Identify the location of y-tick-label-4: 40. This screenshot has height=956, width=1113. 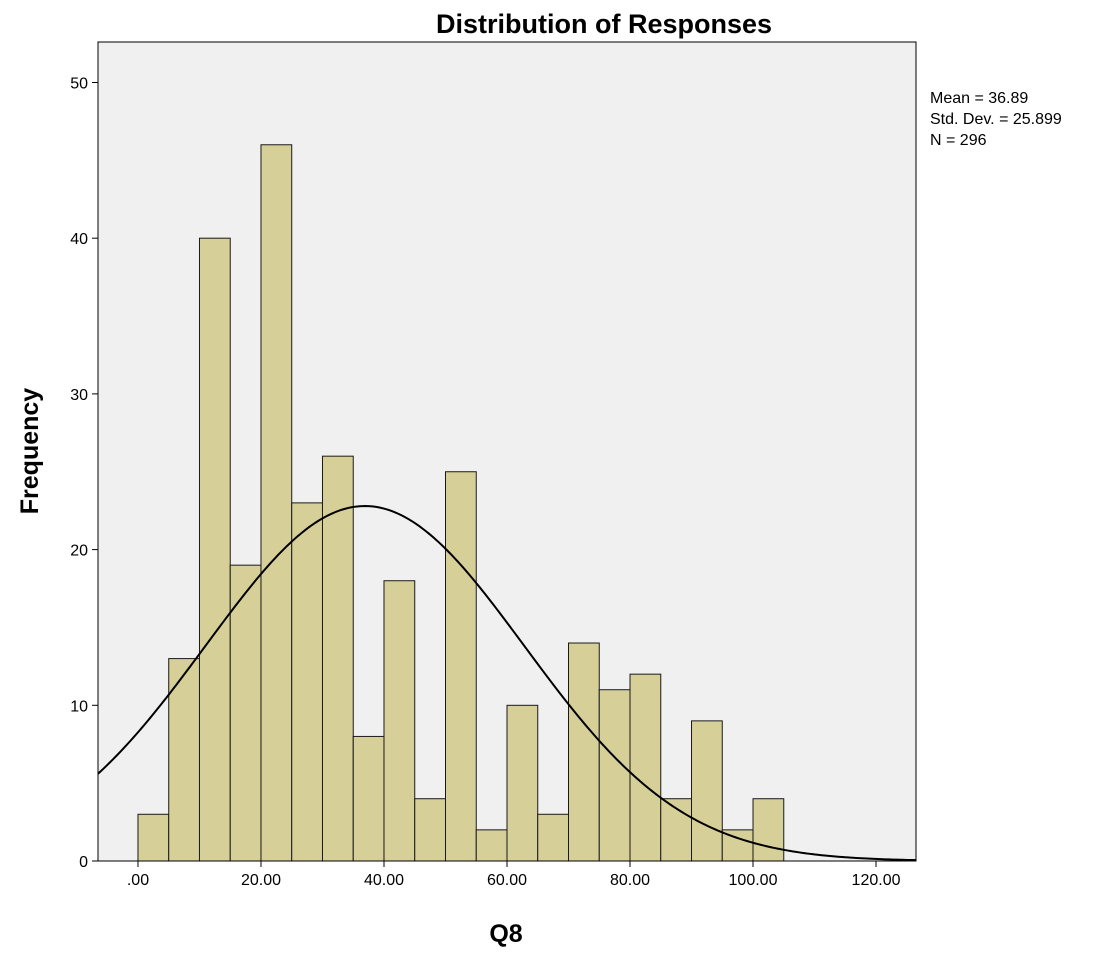
(79, 239).